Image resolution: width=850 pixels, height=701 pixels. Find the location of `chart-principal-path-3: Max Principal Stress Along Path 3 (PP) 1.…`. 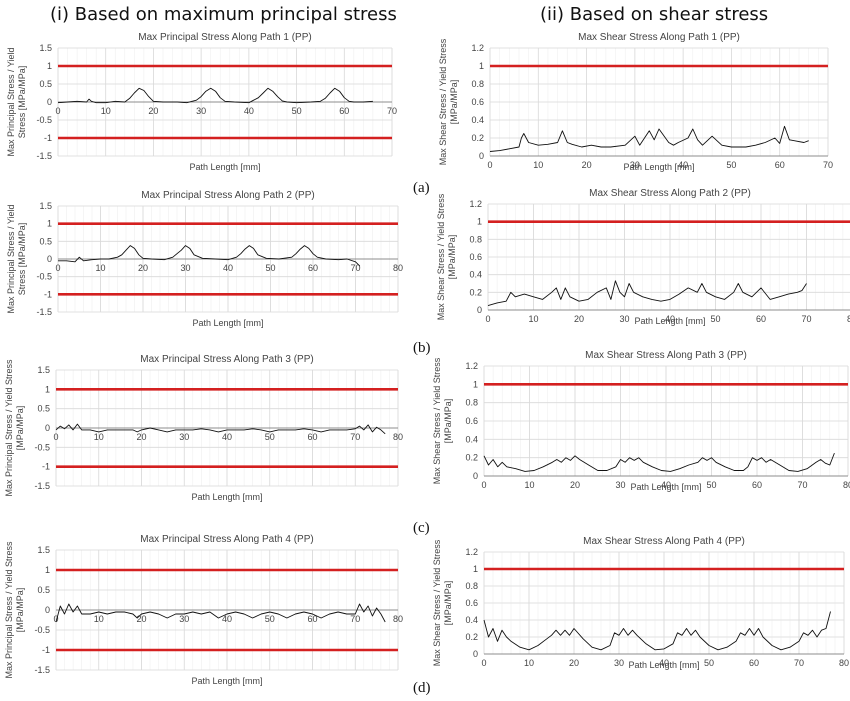

chart-principal-path-3: Max Principal Stress Along Path 3 (PP) 1.… is located at coordinates (203, 428).